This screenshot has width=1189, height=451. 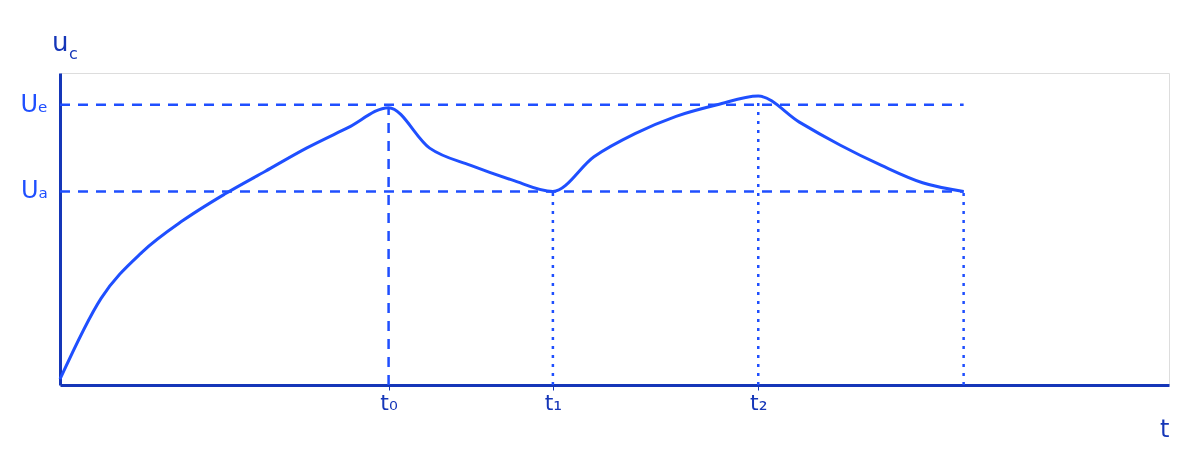 I want to click on ref-line-label: Uₑ, so click(x=34, y=103).